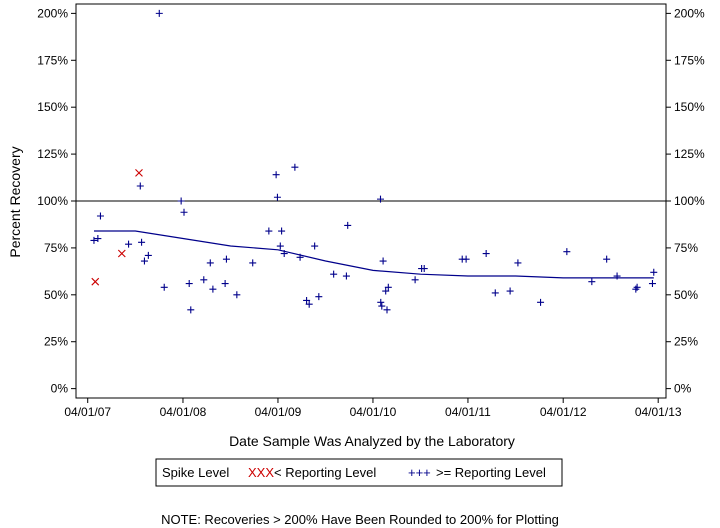  What do you see at coordinates (60, 389) in the screenshot?
I see `y-tick-label-left: 0%` at bounding box center [60, 389].